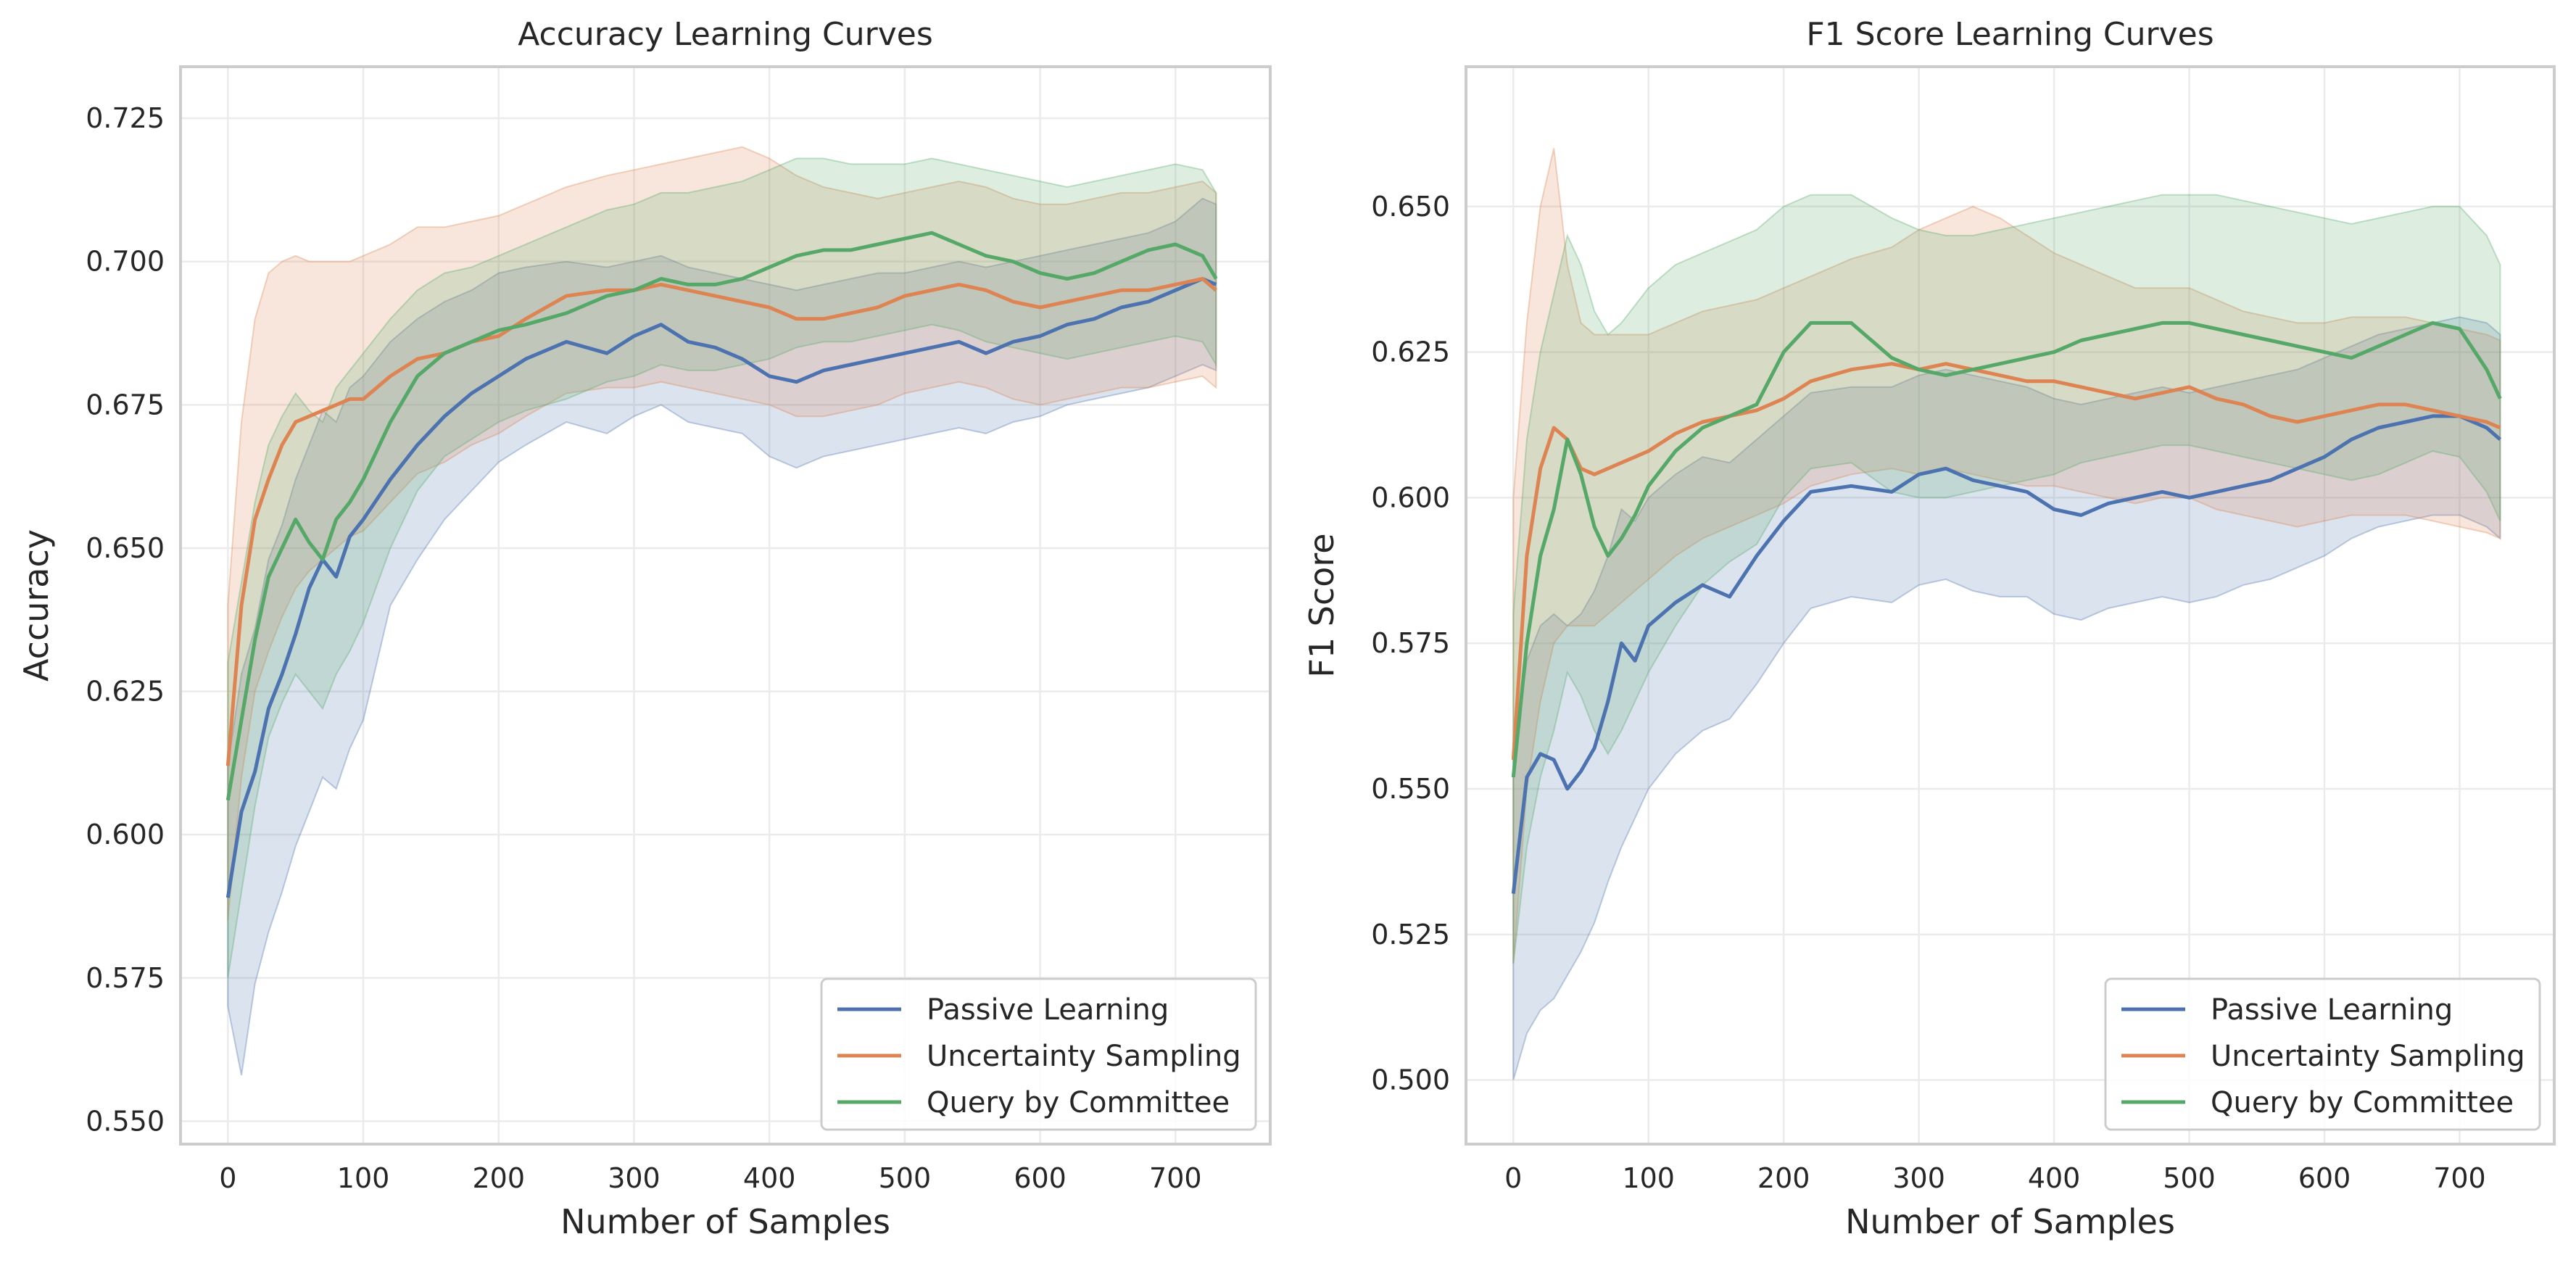 The image size is (2576, 1271). I want to click on y-tick-label: 0.500, so click(1410, 1080).